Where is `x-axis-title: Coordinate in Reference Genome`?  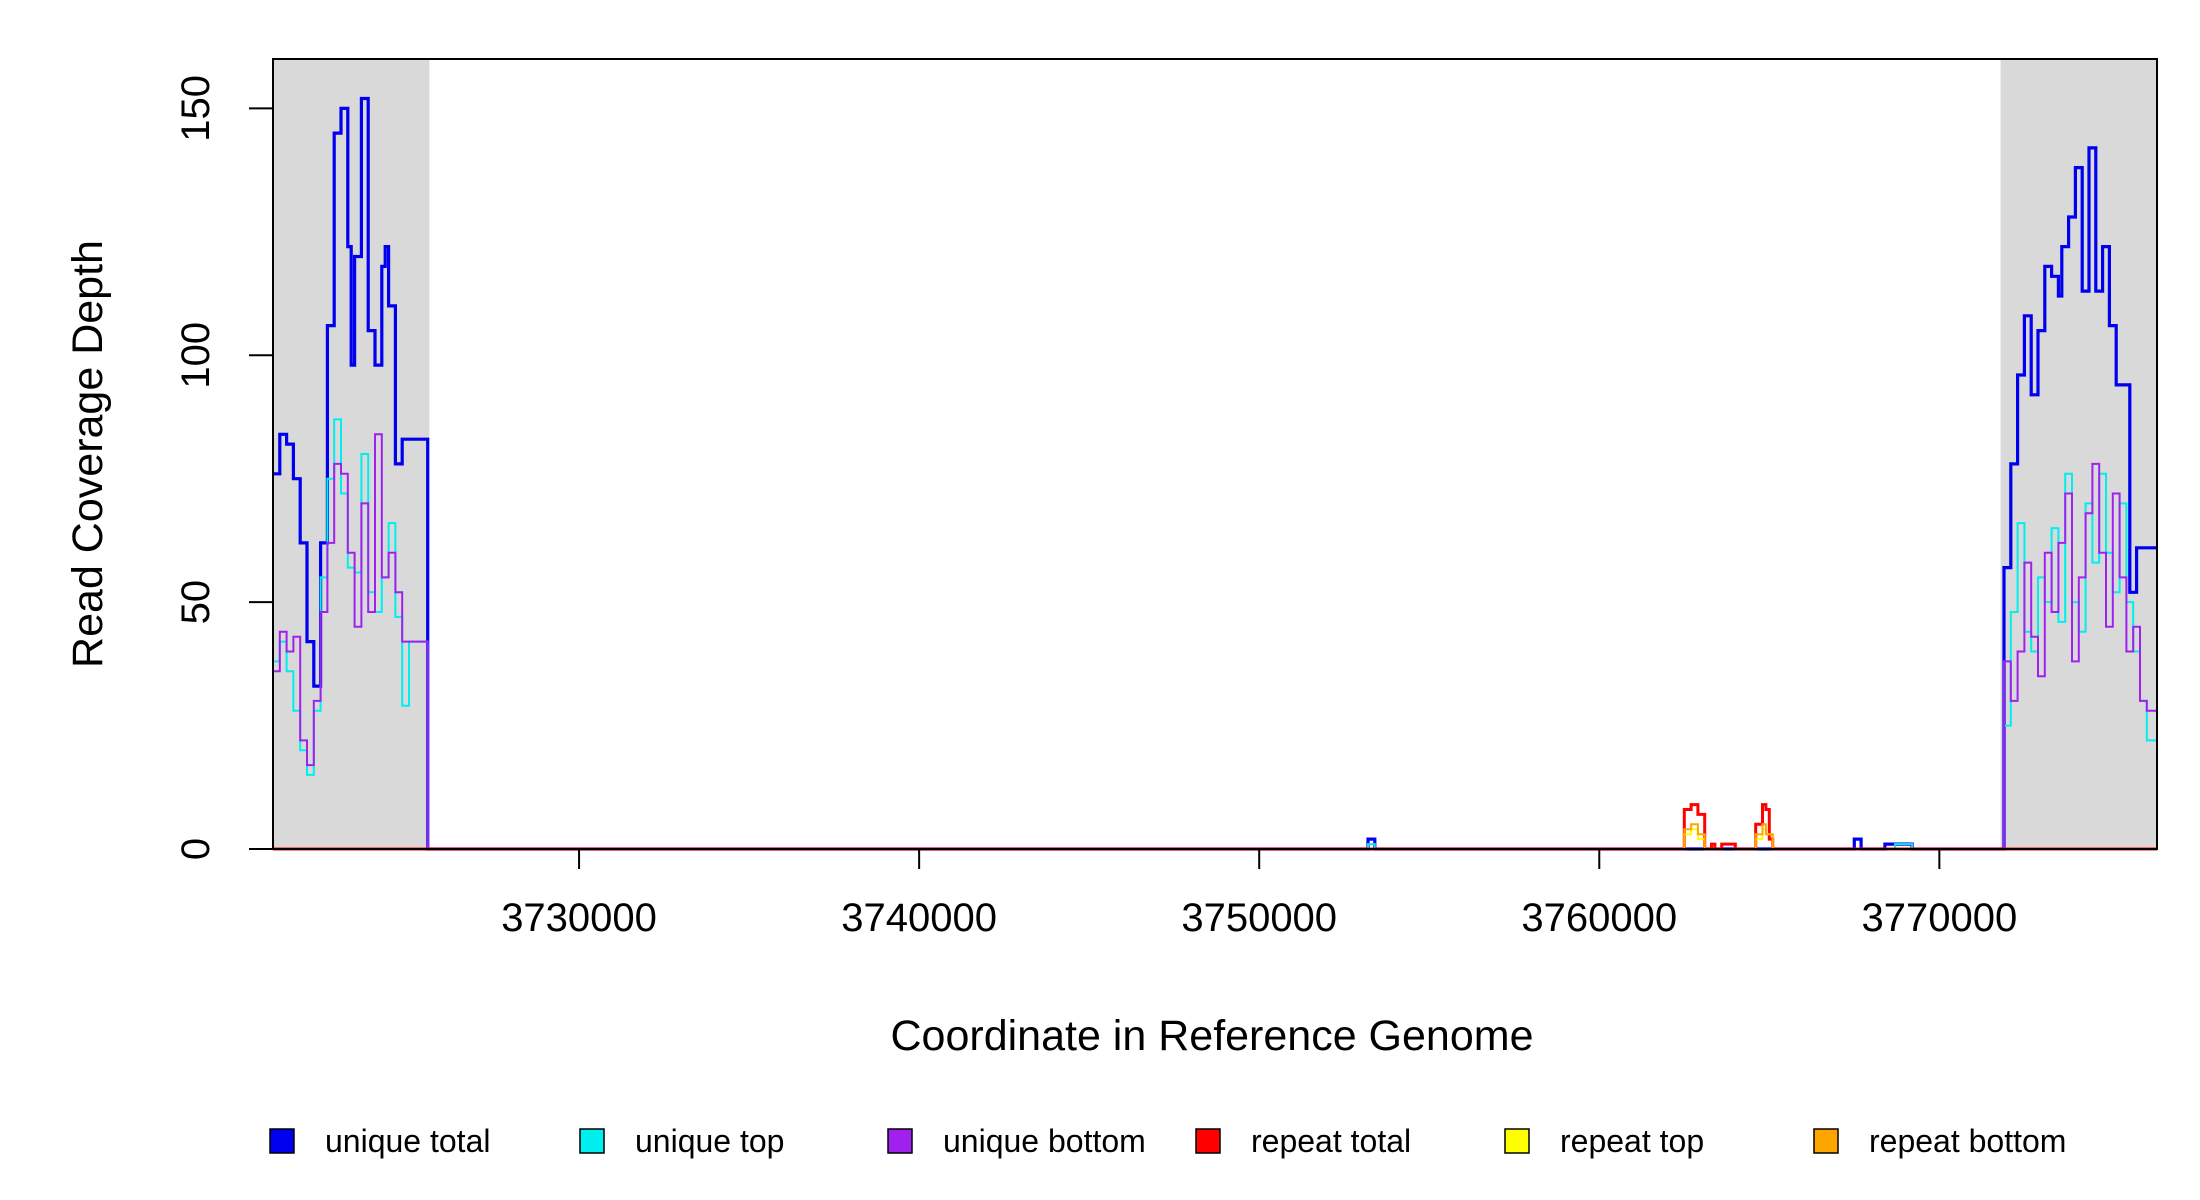 x-axis-title: Coordinate in Reference Genome is located at coordinates (1212, 1036).